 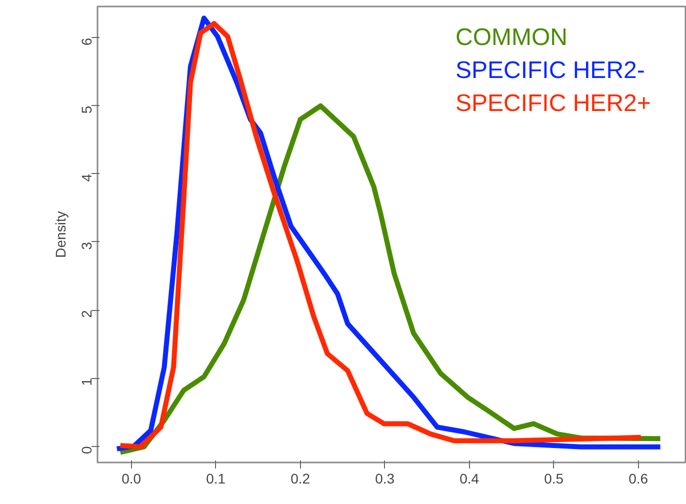 I want to click on y-tick-label: 2, so click(x=86, y=314).